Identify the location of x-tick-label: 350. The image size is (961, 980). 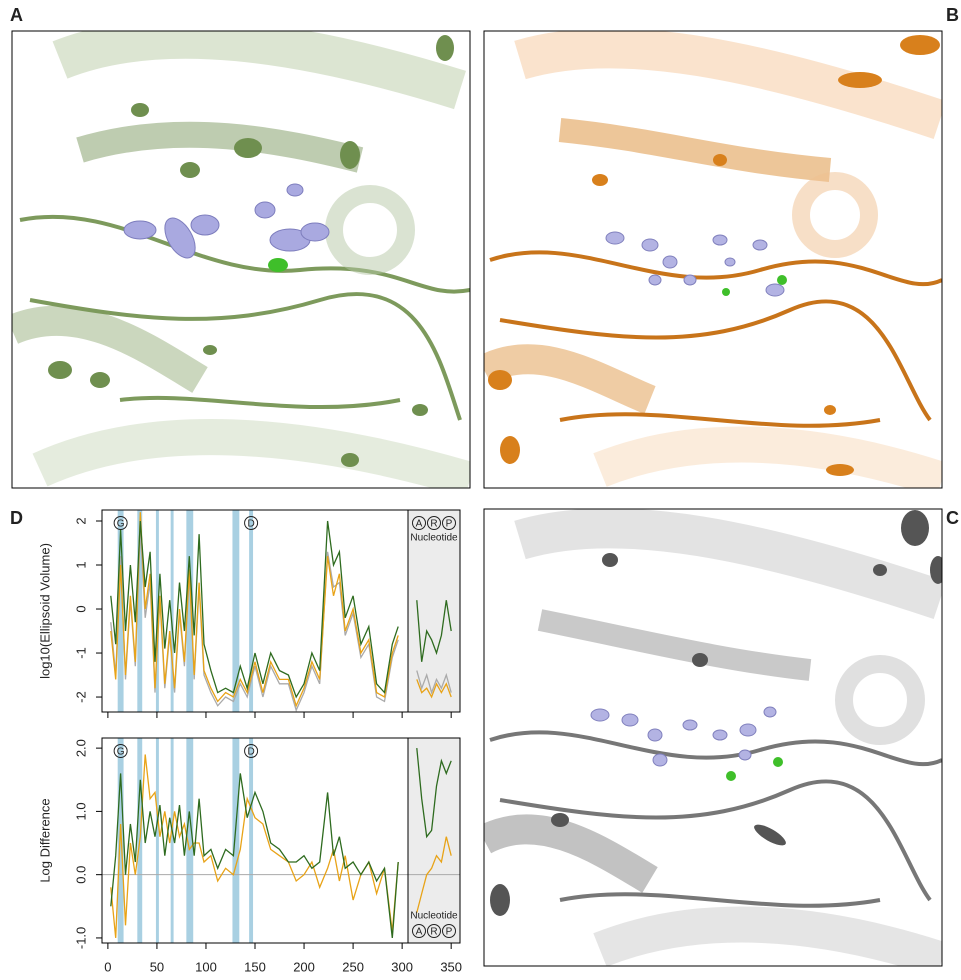
(451, 966).